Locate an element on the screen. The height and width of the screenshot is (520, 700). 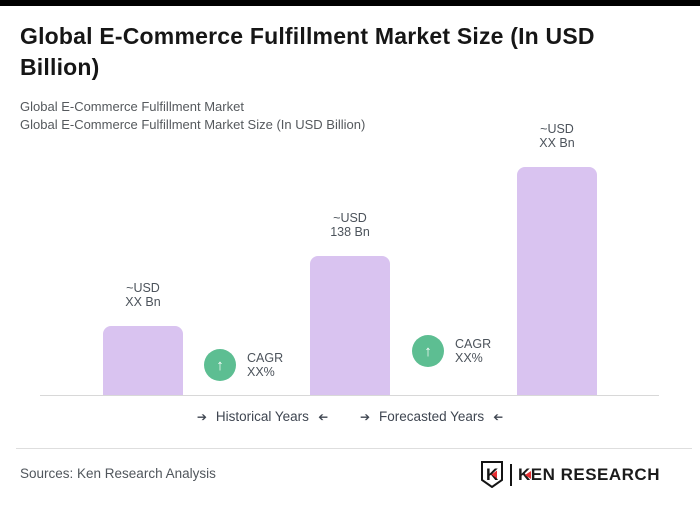
logo-k-letter: K is located at coordinates (524, 474).